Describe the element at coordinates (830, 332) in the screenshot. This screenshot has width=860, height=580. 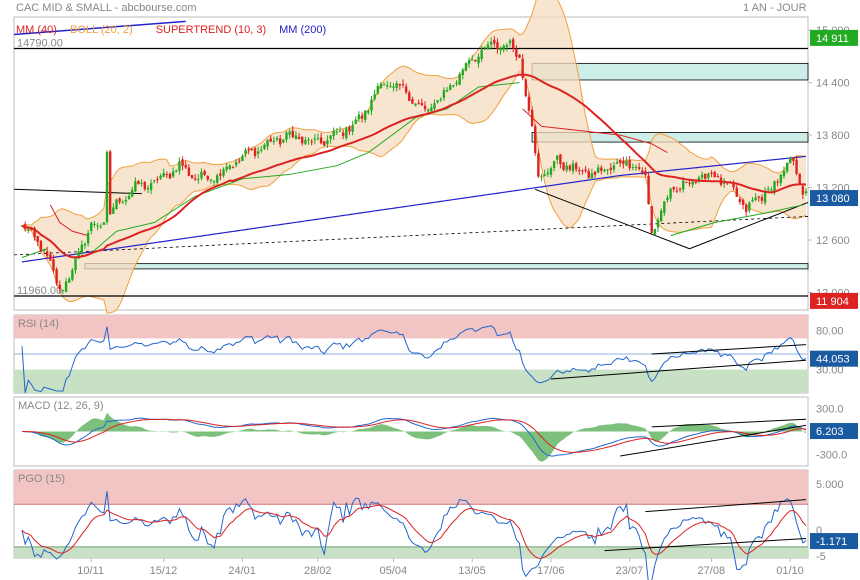
I see `rsi-y-tick-0: 80.00` at that location.